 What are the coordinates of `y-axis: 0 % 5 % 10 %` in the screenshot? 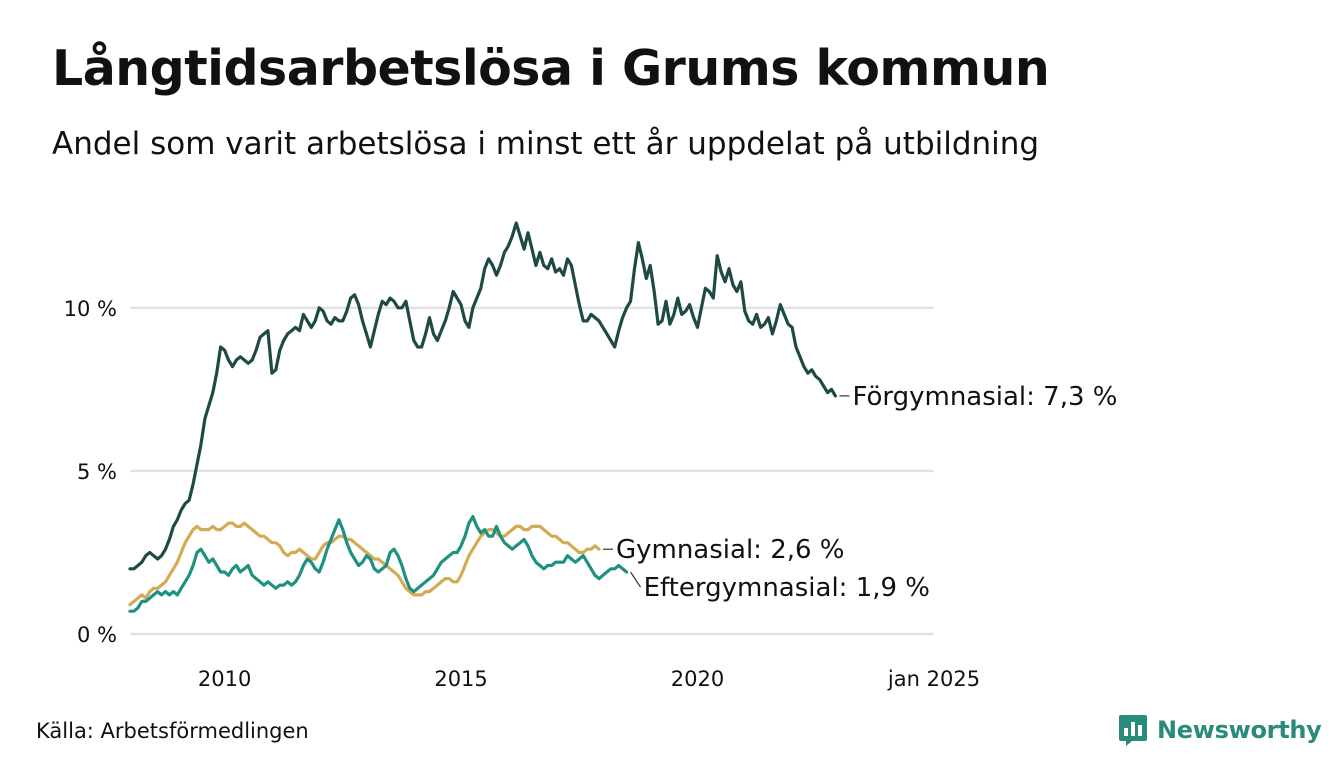 It's located at (90, 472).